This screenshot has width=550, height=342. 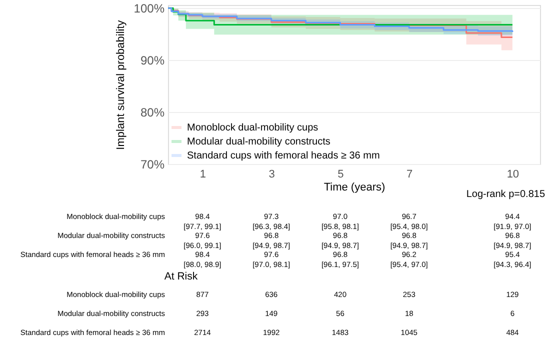 I want to click on legend-label: Modular dual-mobility constructs, so click(x=258, y=142).